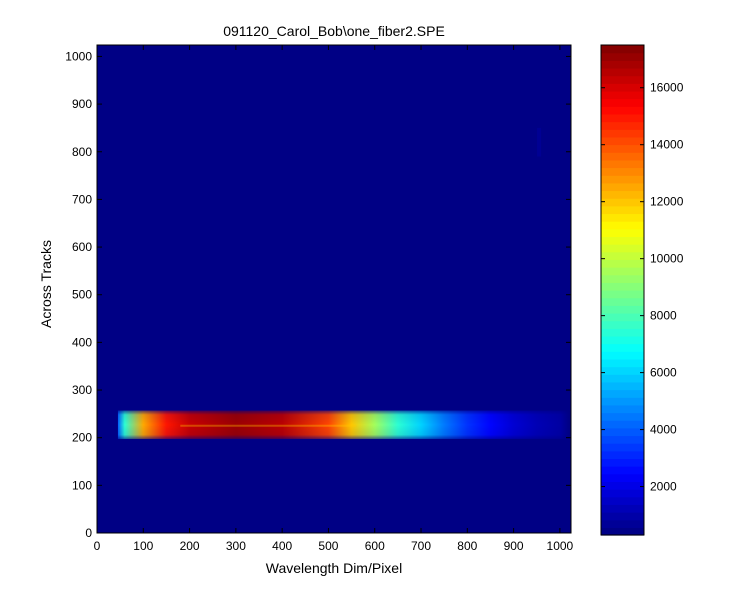 The image size is (750, 600). Describe the element at coordinates (467, 546) in the screenshot. I see `x-tick-label: 800` at that location.